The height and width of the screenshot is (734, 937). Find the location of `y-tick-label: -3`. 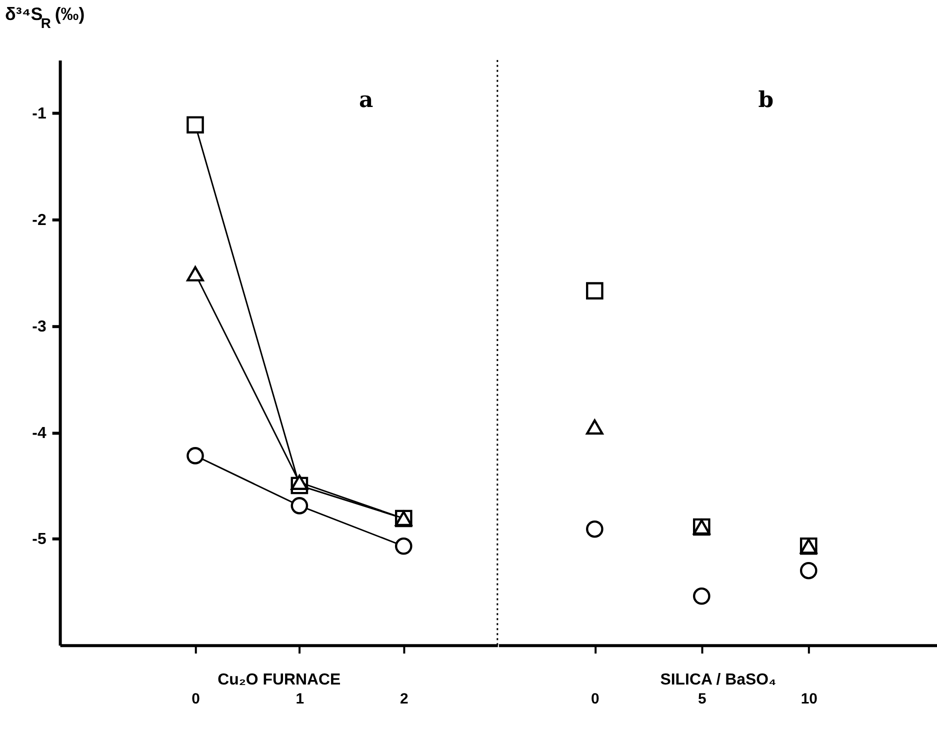

y-tick-label: -3 is located at coordinates (39, 327).